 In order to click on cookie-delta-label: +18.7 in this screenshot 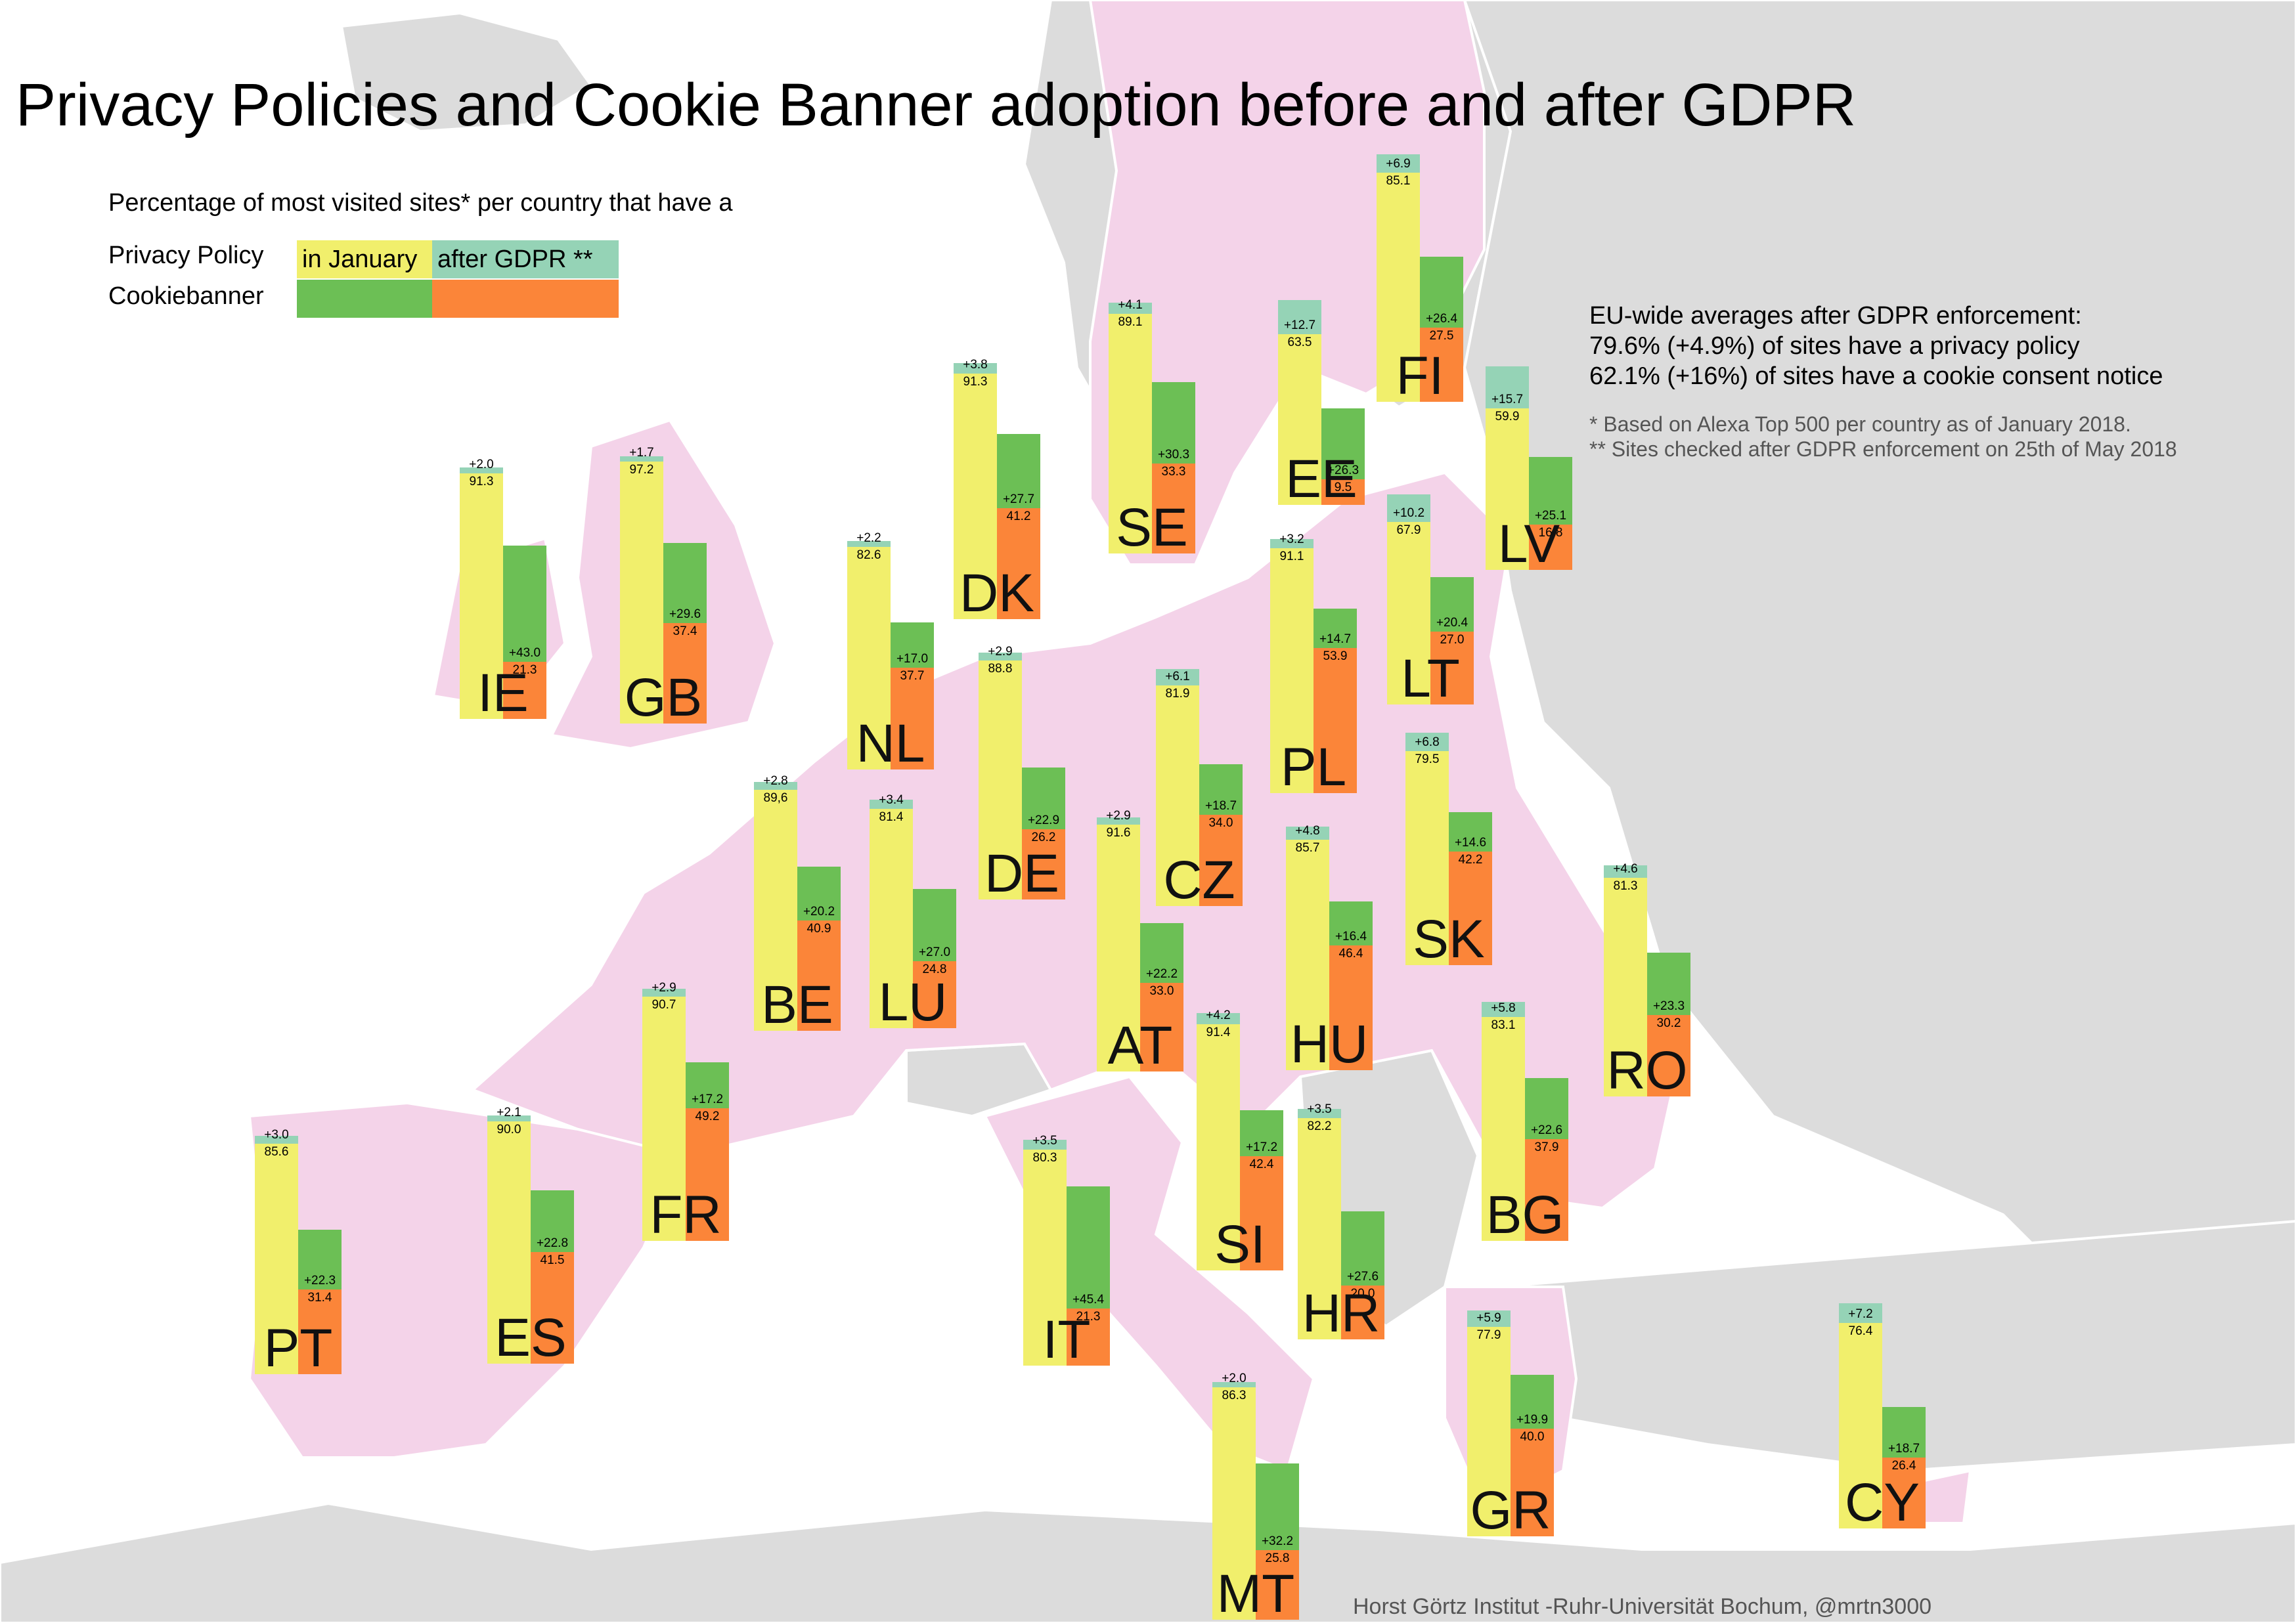, I will do `click(1904, 1448)`.